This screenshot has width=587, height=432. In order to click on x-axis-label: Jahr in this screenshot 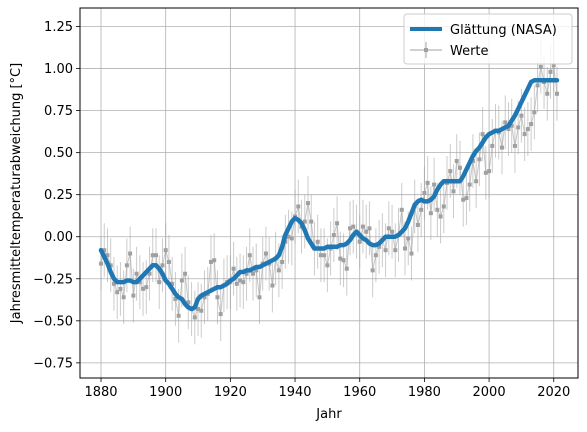, I will do `click(328, 414)`.